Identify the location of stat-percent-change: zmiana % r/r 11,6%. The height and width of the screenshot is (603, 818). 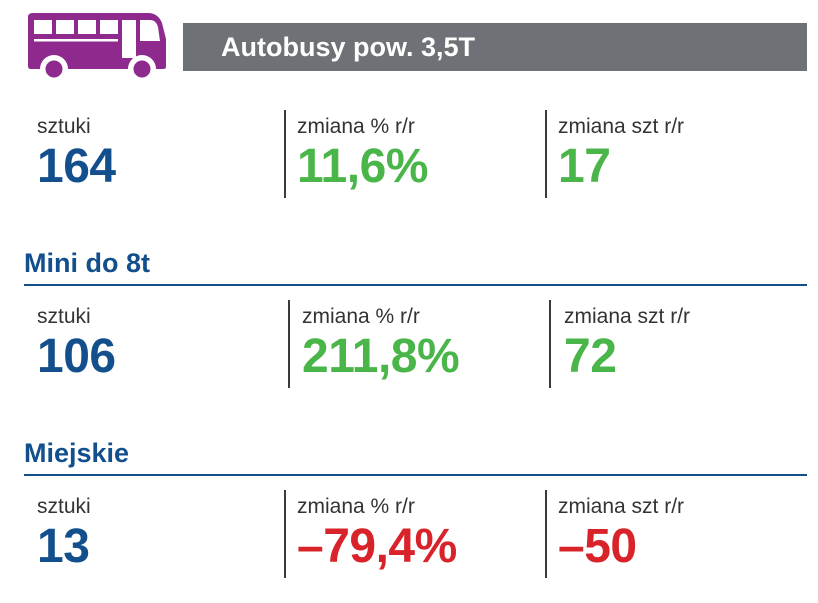
(362, 155).